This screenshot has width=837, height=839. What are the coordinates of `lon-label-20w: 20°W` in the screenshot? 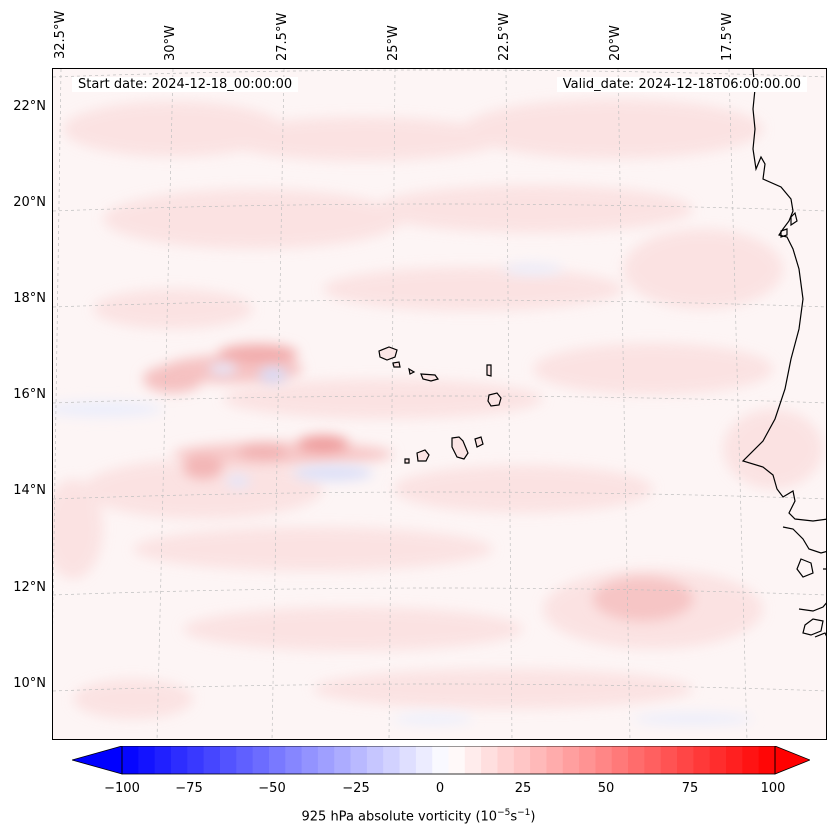 It's located at (615, 43).